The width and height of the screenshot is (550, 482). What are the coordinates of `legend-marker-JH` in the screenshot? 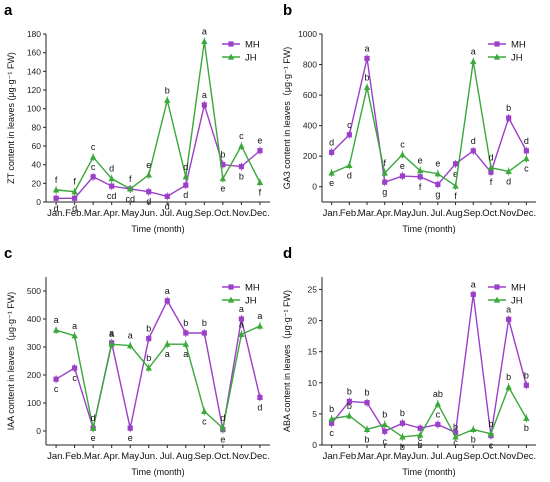 It's located at (497, 299).